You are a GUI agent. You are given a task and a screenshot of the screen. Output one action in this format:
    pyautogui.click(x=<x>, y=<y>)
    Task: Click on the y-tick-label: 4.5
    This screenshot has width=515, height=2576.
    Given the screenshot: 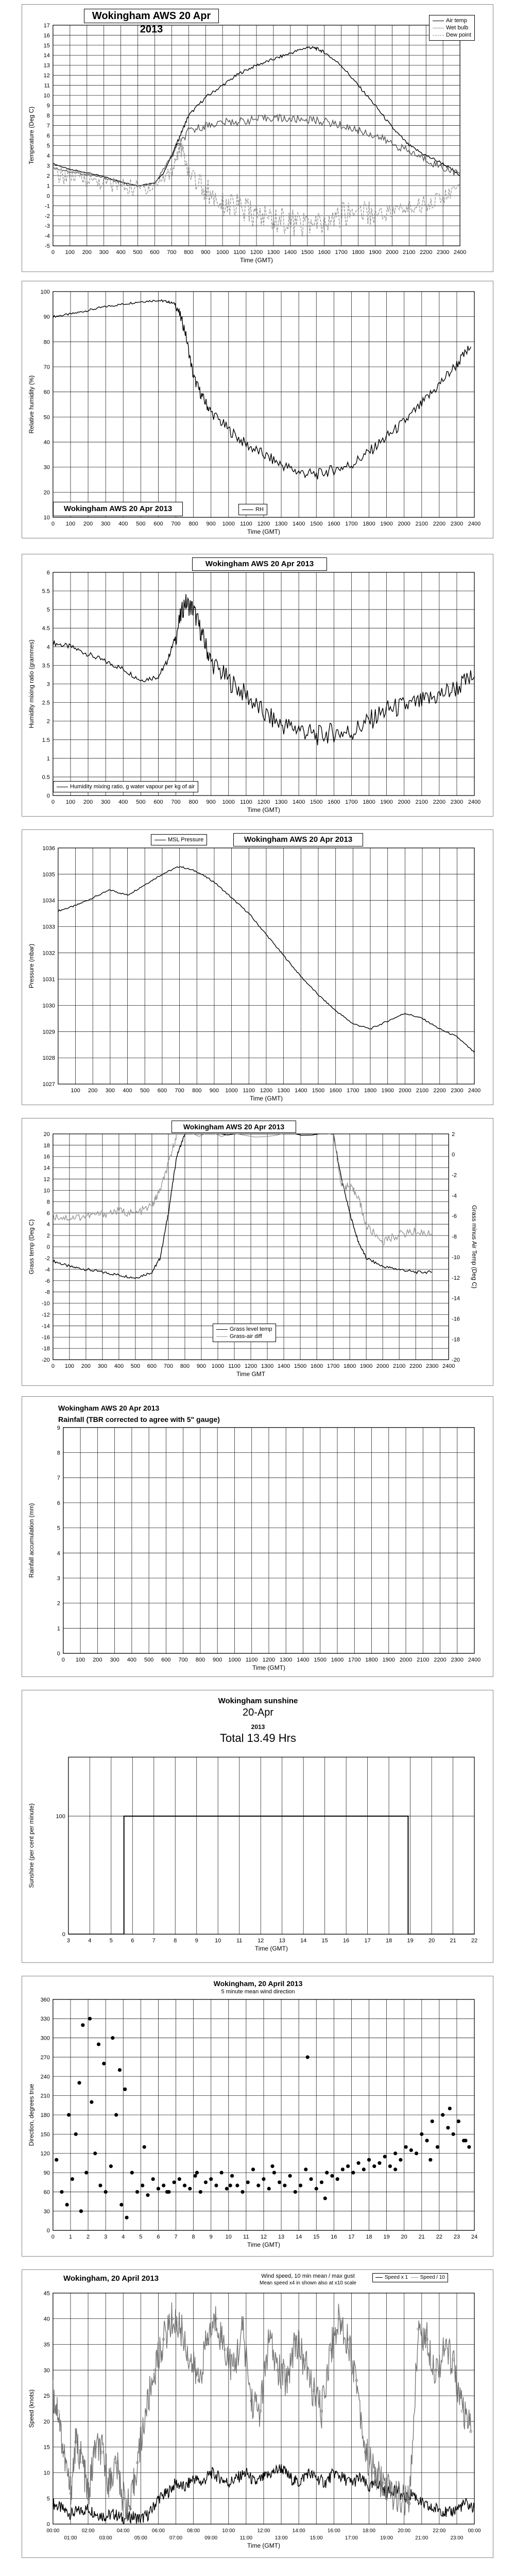 What is the action you would take?
    pyautogui.click(x=46, y=628)
    